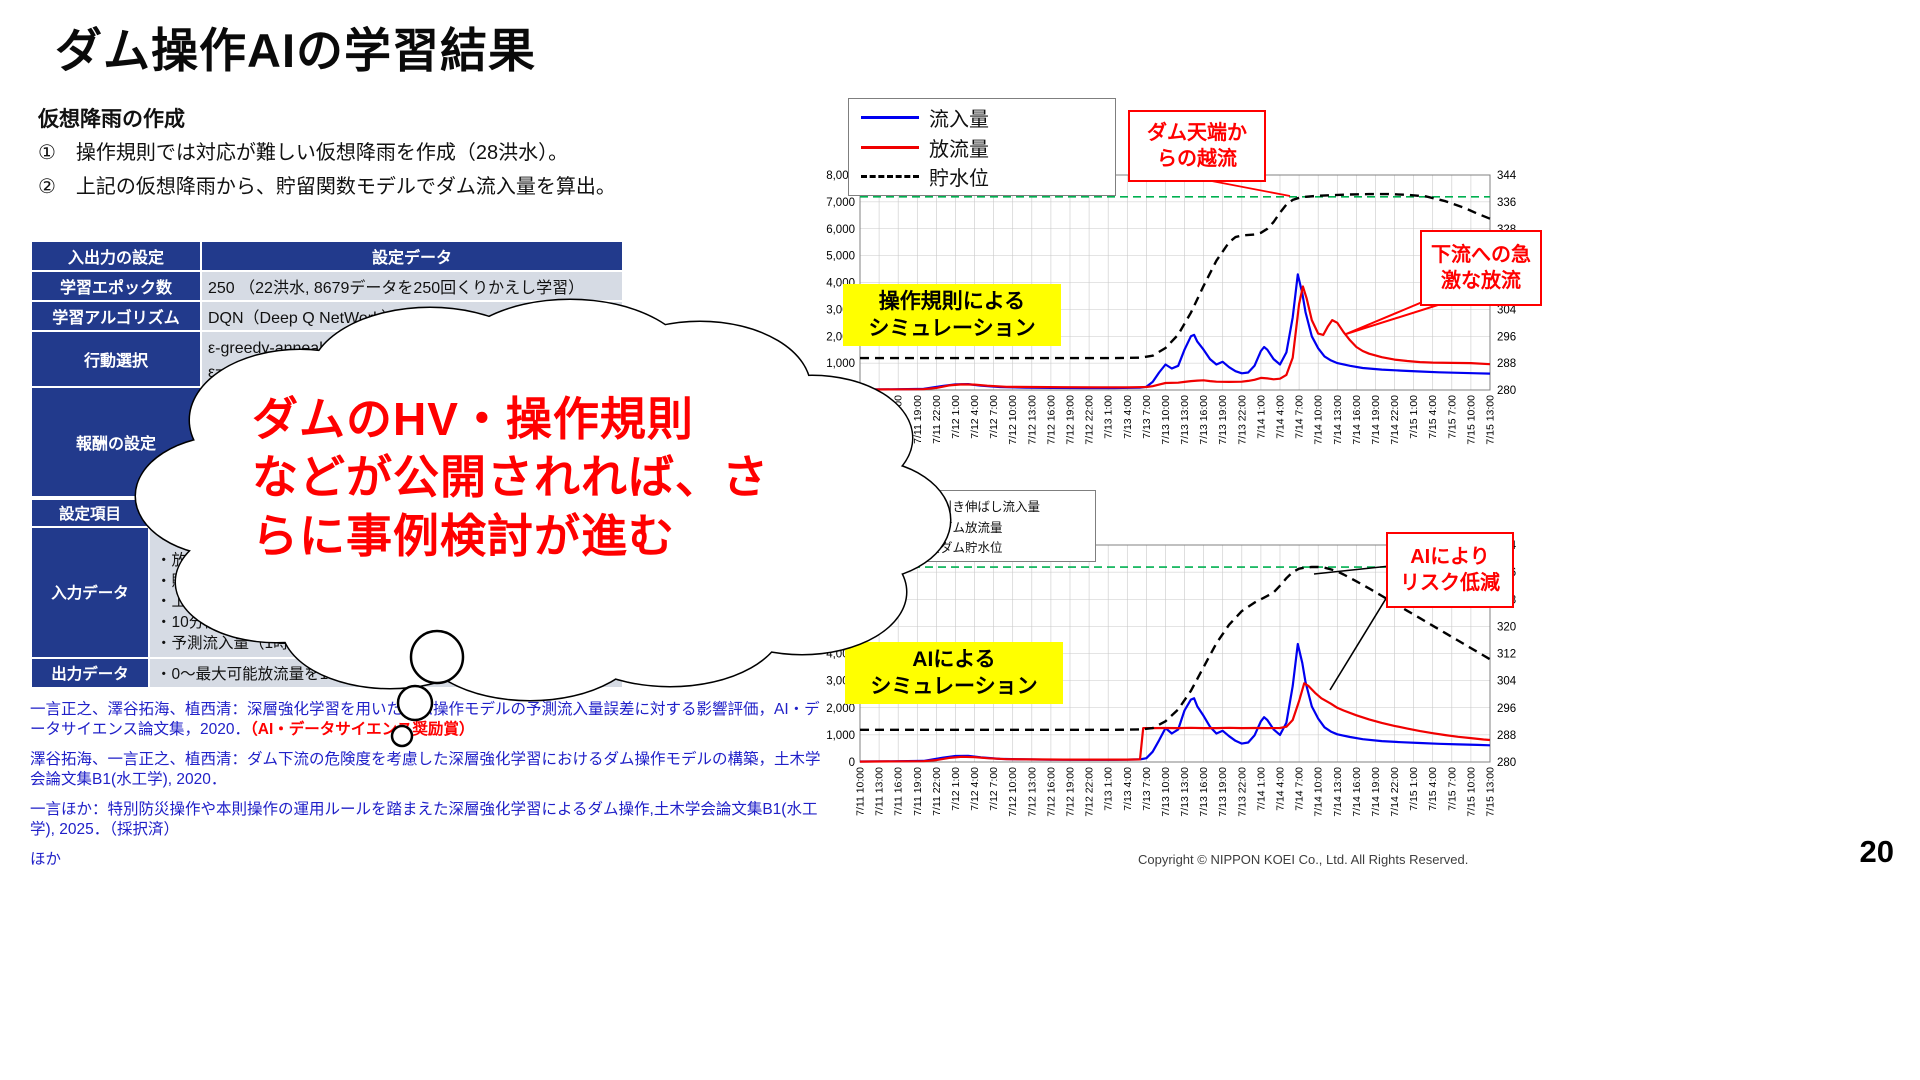  I want to click on input-item: ・10分前からの放流量, so click(234, 623).